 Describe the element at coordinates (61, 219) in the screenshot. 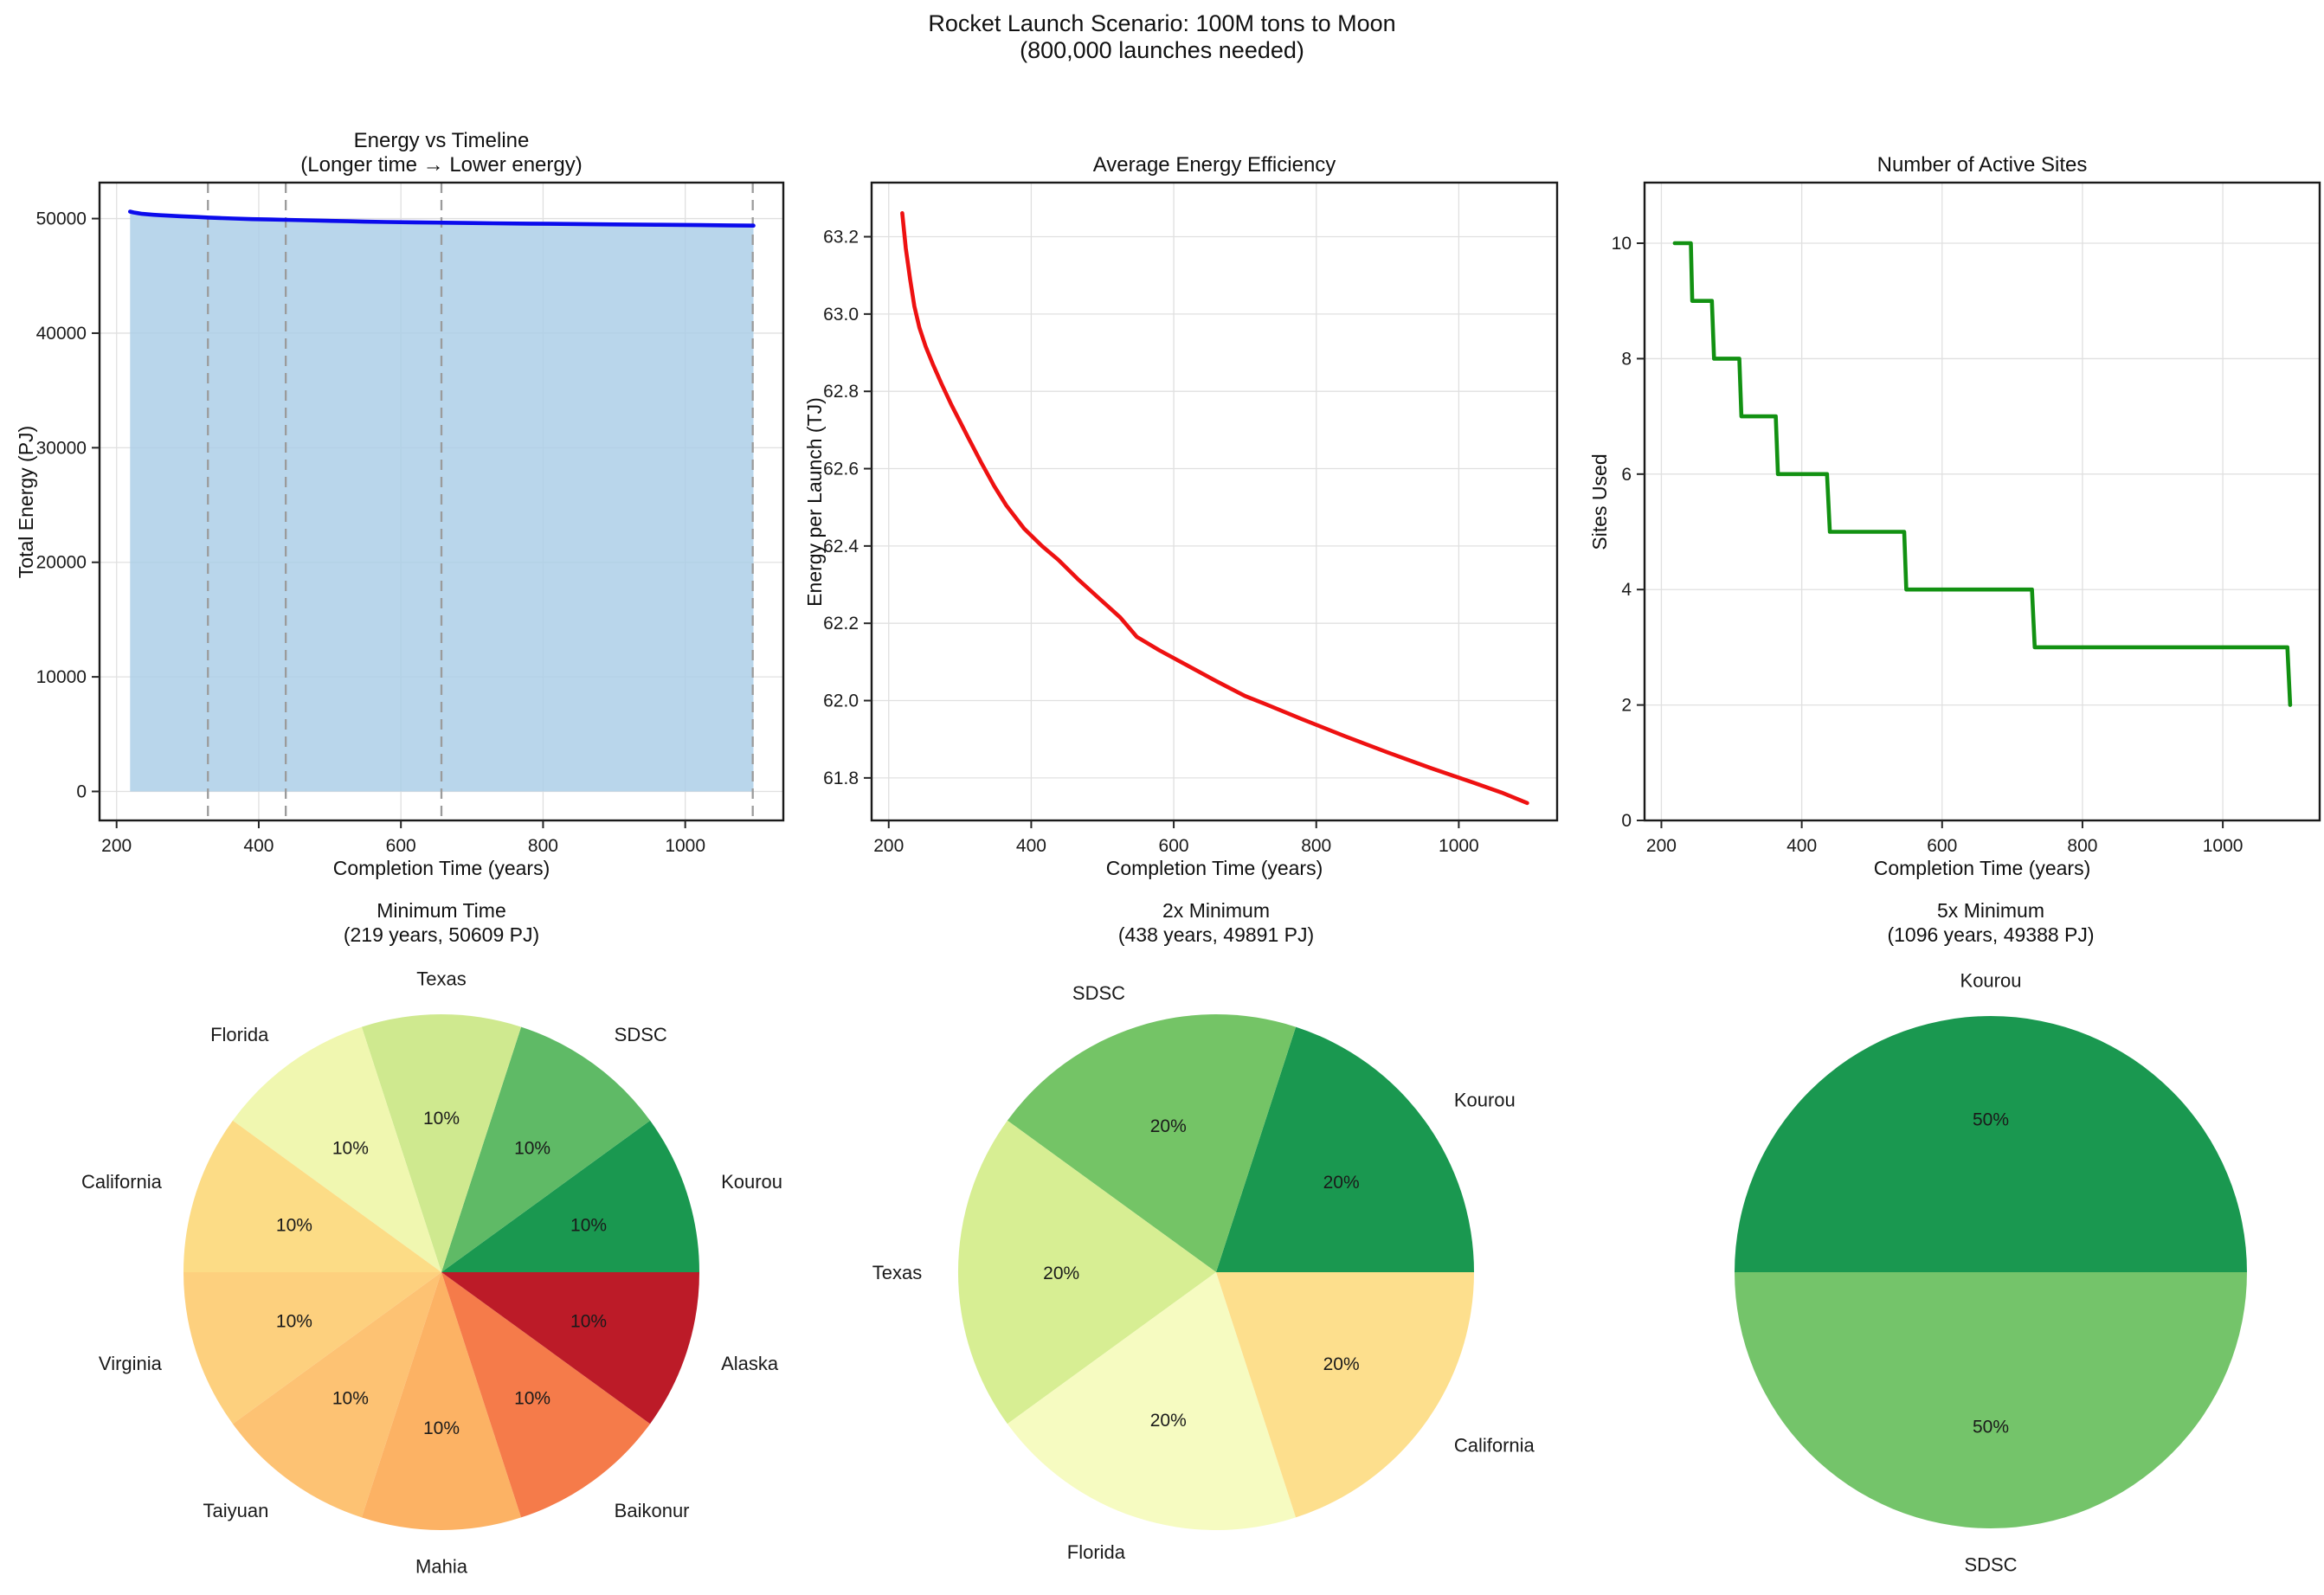

I see `tick-label: 50000` at that location.